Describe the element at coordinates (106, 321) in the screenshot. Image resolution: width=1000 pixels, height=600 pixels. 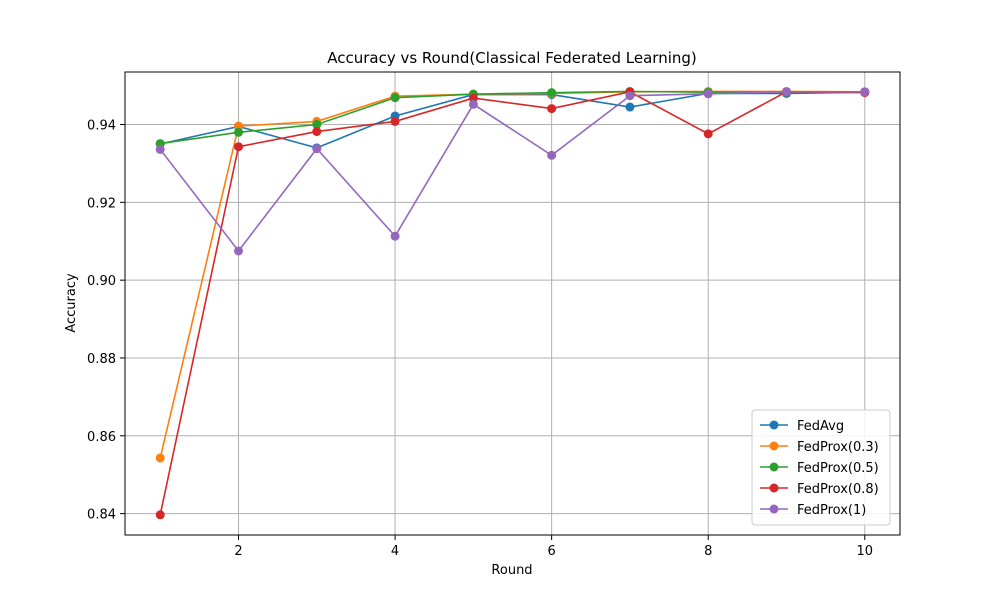
I see `y-axis-ticks: 0.84 0.86 0.88 0.90 0.92 0.94` at that location.